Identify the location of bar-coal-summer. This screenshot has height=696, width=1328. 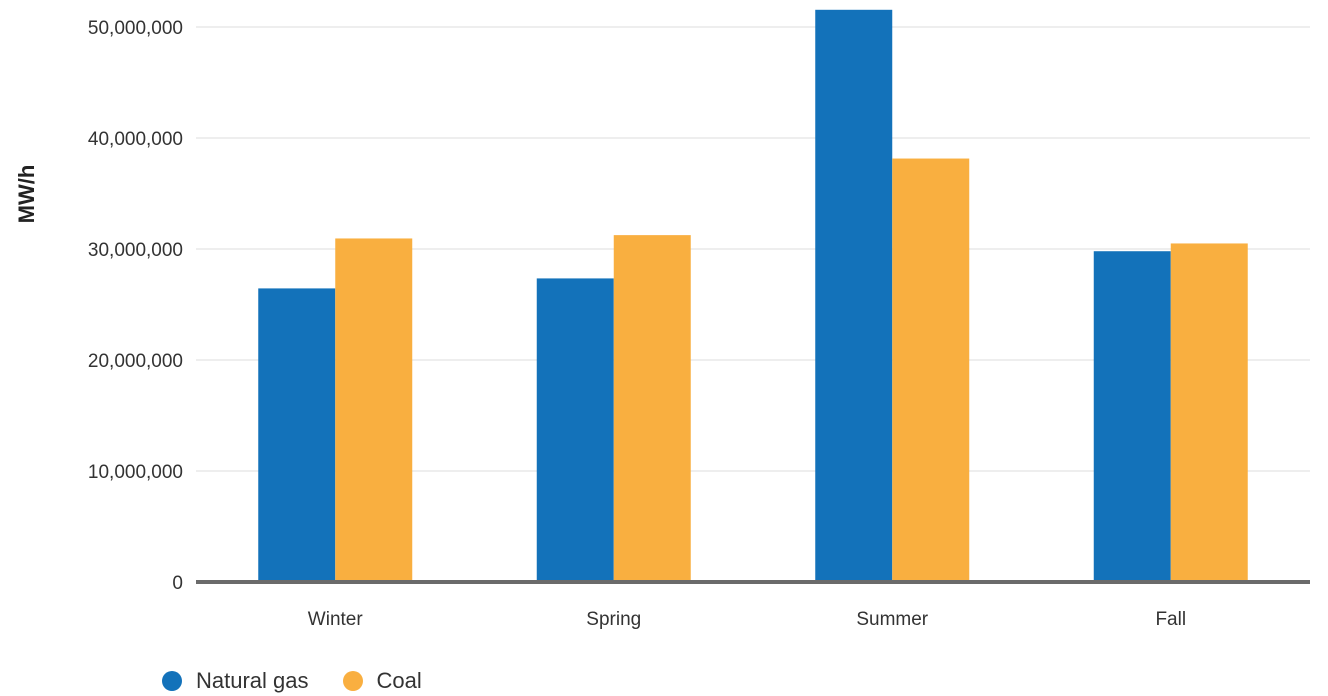
(931, 370).